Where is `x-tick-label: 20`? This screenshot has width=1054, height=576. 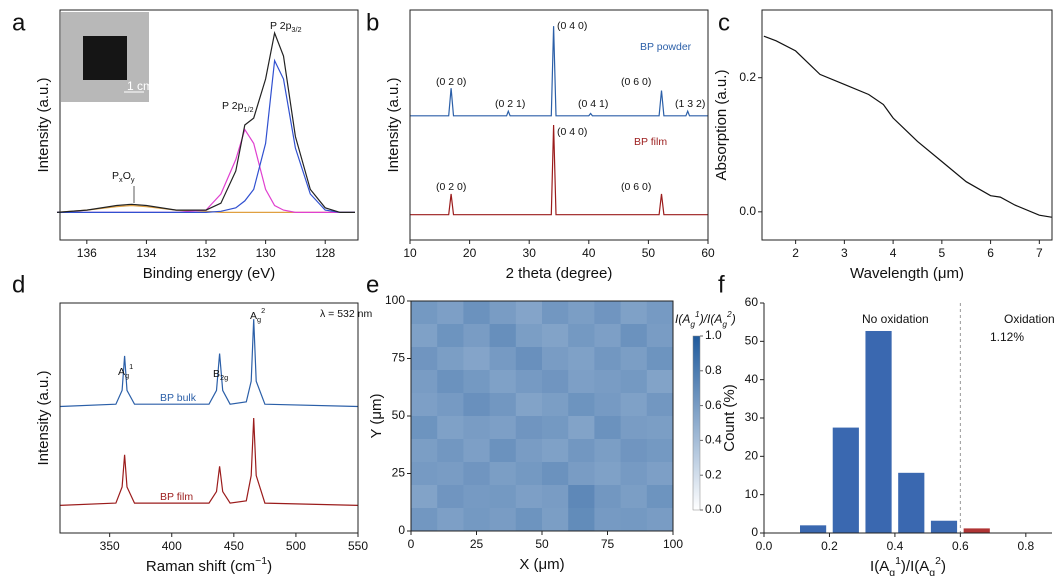 x-tick-label: 20 is located at coordinates (470, 253).